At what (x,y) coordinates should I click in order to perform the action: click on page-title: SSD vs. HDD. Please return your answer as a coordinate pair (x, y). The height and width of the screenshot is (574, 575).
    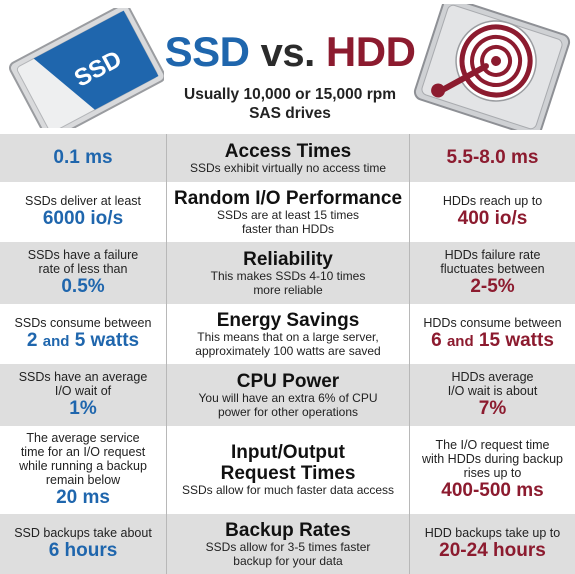
    Looking at the image, I should click on (290, 52).